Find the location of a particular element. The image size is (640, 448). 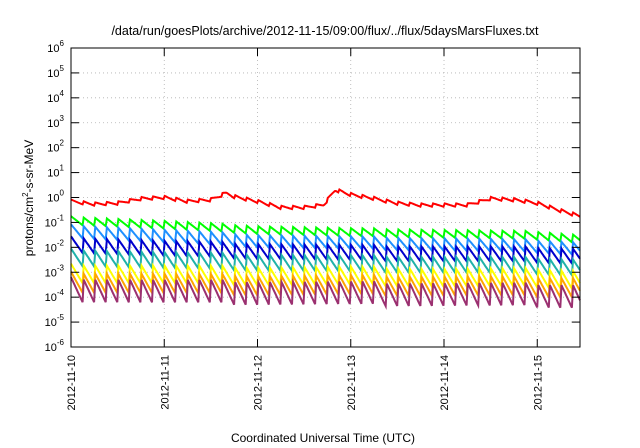

x-tick-label: 2012-11-11 is located at coordinates (165, 382).